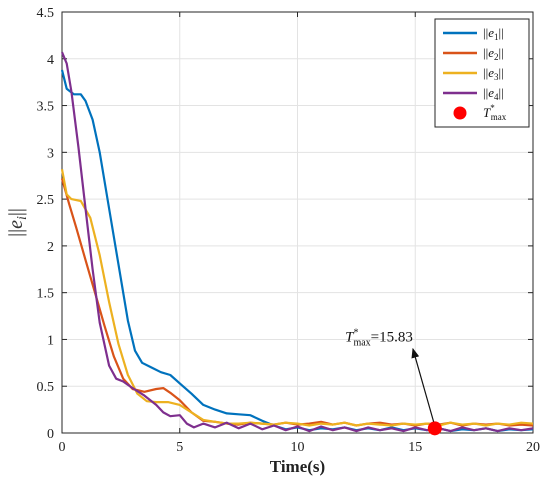  I want to click on y-tick-label: 2, so click(50, 247).